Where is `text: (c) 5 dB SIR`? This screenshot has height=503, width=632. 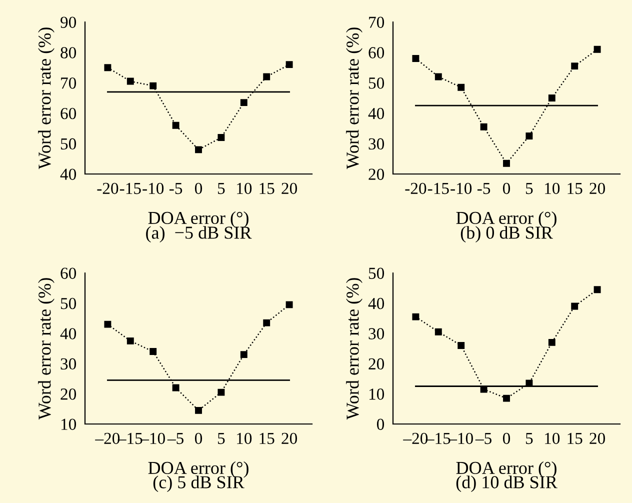
text: (c) 5 dB SIR is located at coordinates (198, 484).